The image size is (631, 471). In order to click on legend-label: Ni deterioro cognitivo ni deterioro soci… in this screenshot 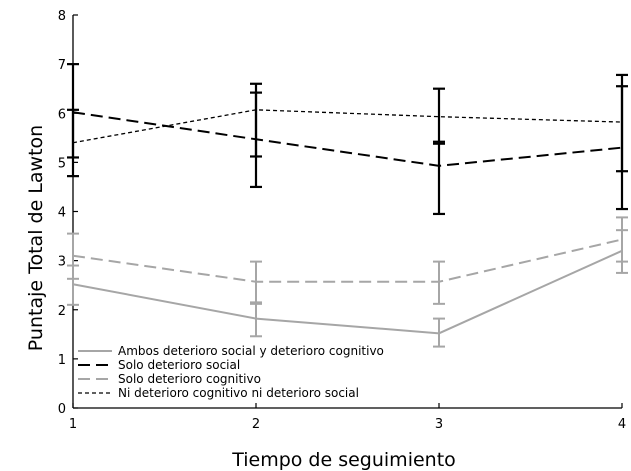, I will do `click(238, 393)`.